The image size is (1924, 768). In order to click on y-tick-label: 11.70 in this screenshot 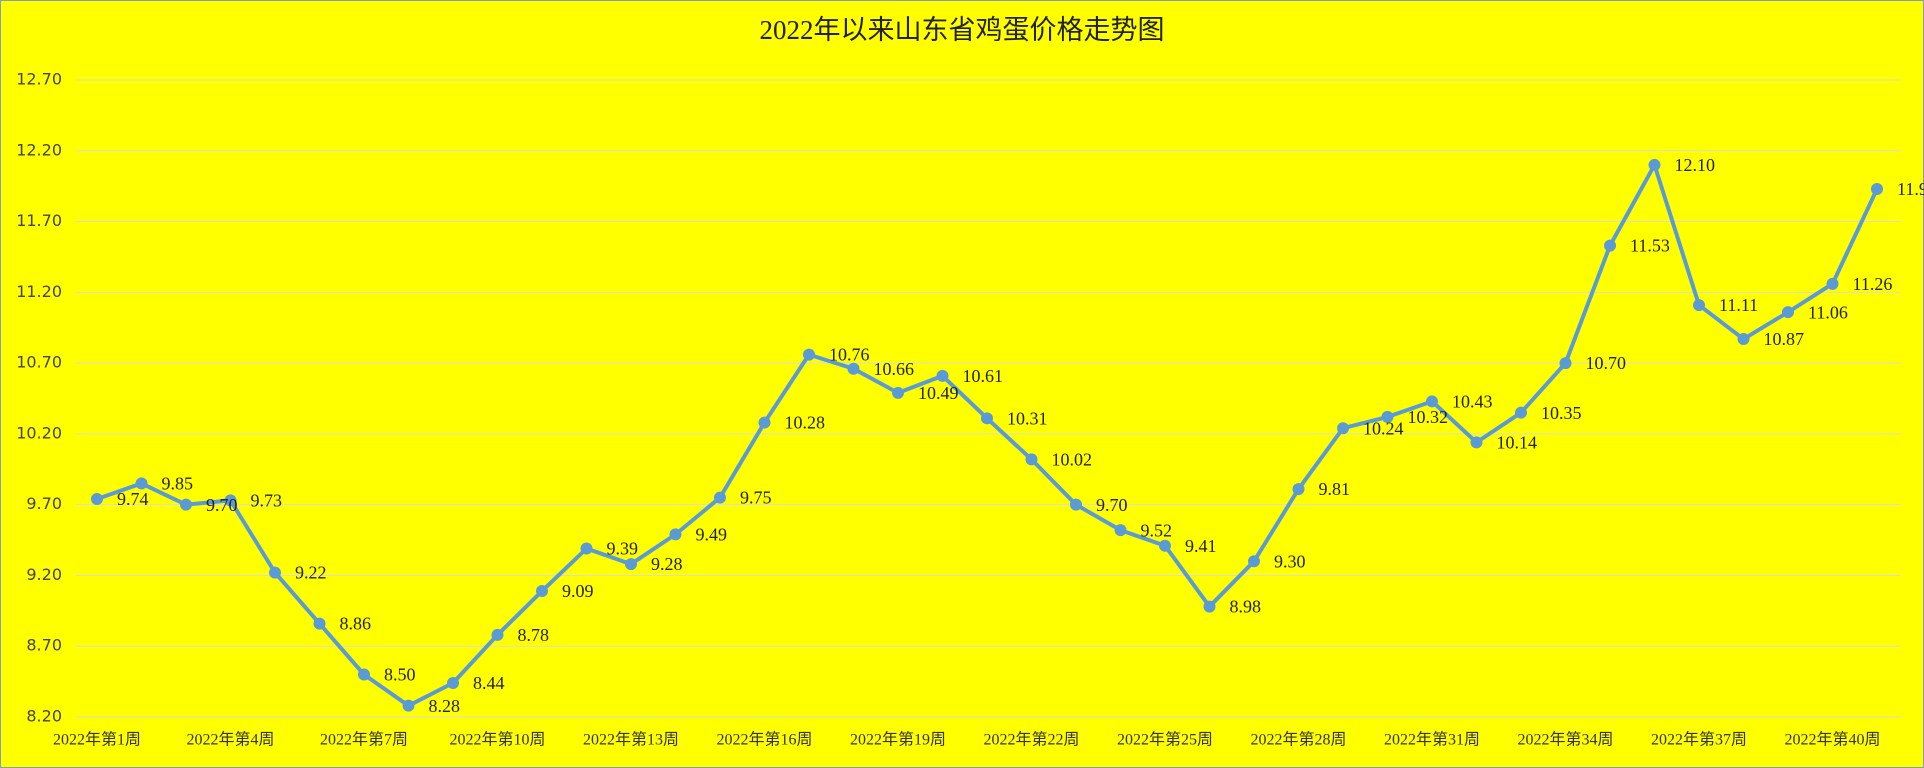, I will do `click(39, 220)`.